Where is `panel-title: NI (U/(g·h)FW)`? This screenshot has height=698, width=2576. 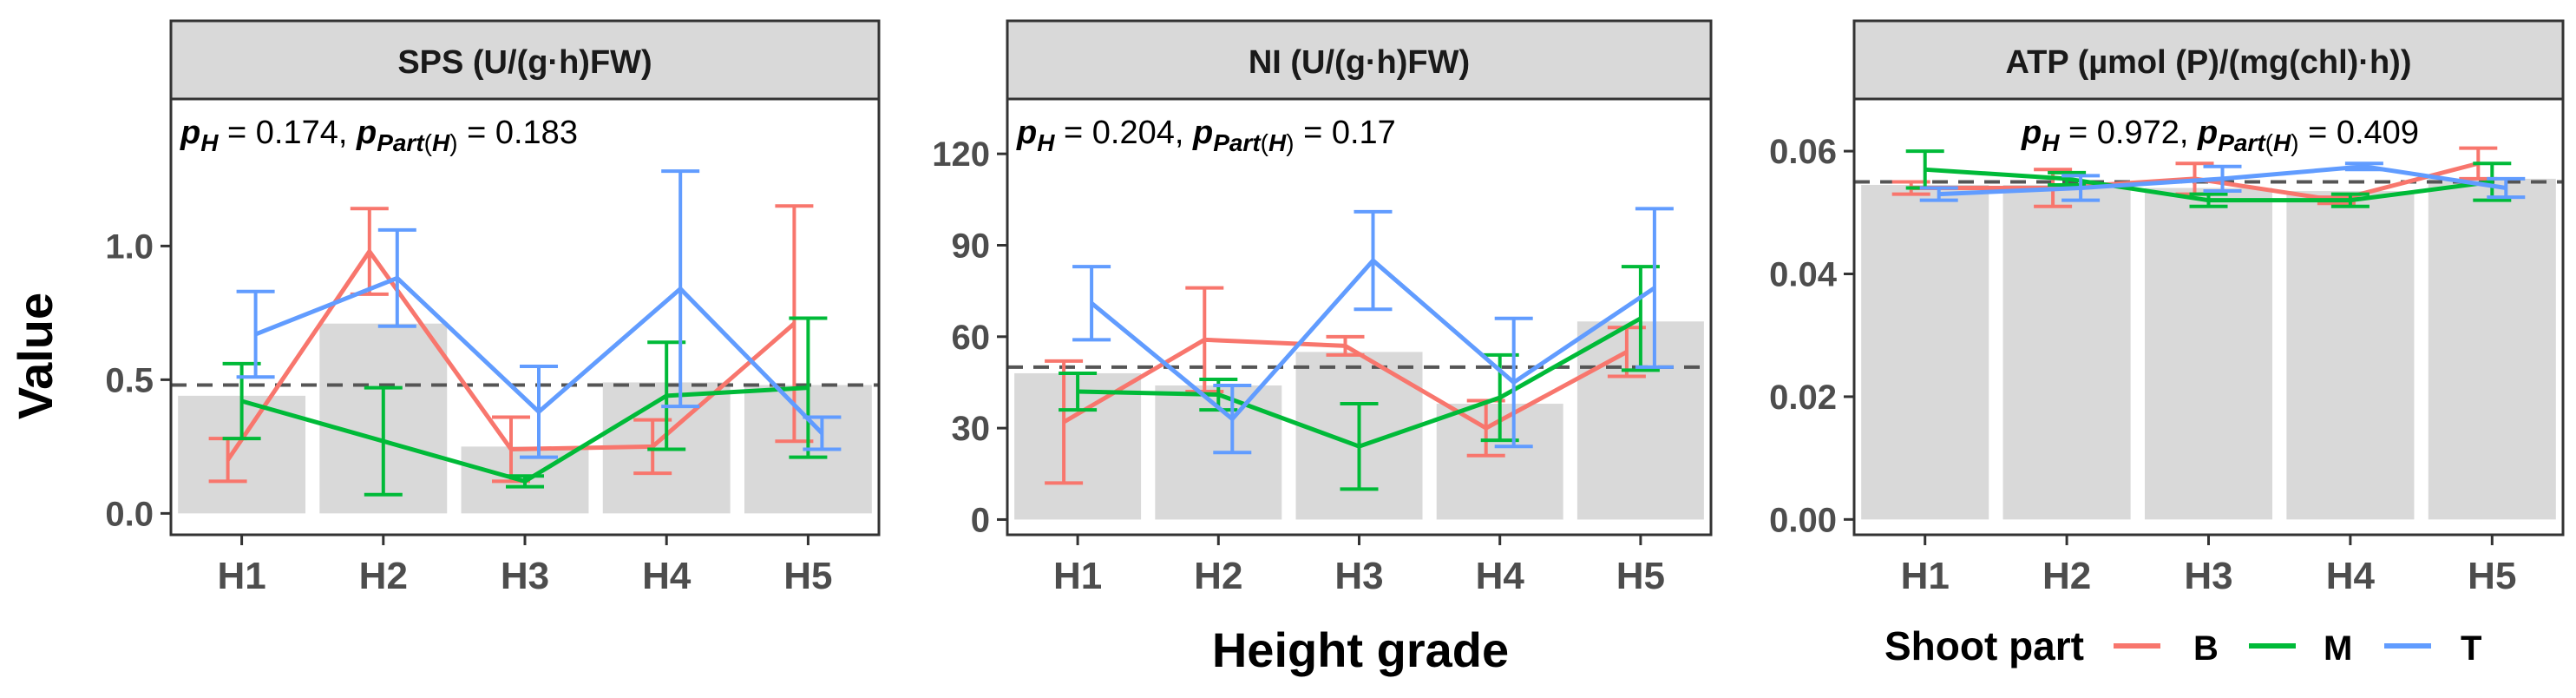
panel-title: NI (U/(g·h)FW) is located at coordinates (1359, 62).